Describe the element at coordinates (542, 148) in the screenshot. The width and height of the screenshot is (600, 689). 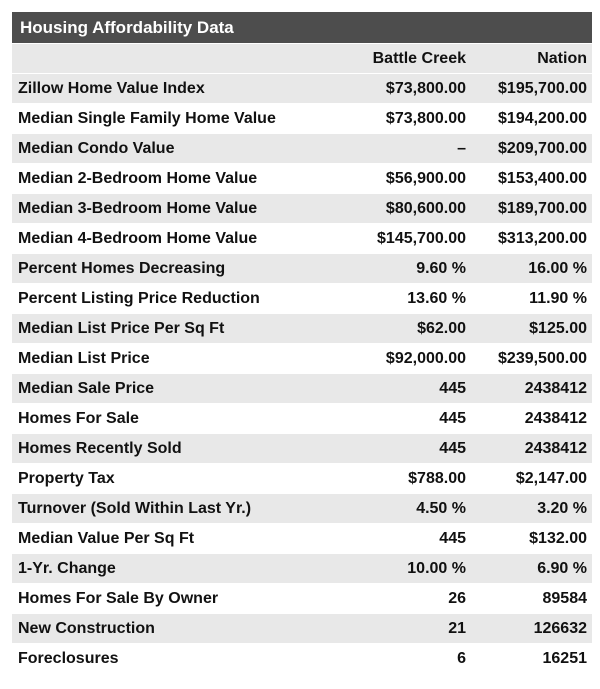
I see `cell: $209,700.00` at that location.